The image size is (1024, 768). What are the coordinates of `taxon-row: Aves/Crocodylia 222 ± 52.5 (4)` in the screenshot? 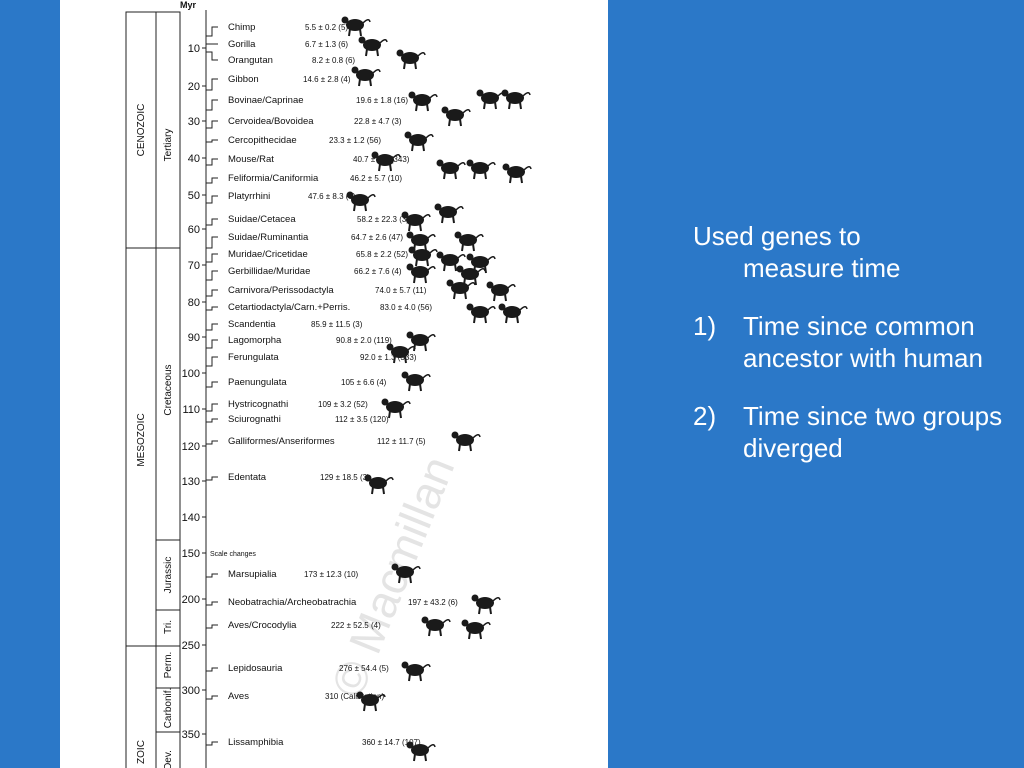 It's located at (293, 625).